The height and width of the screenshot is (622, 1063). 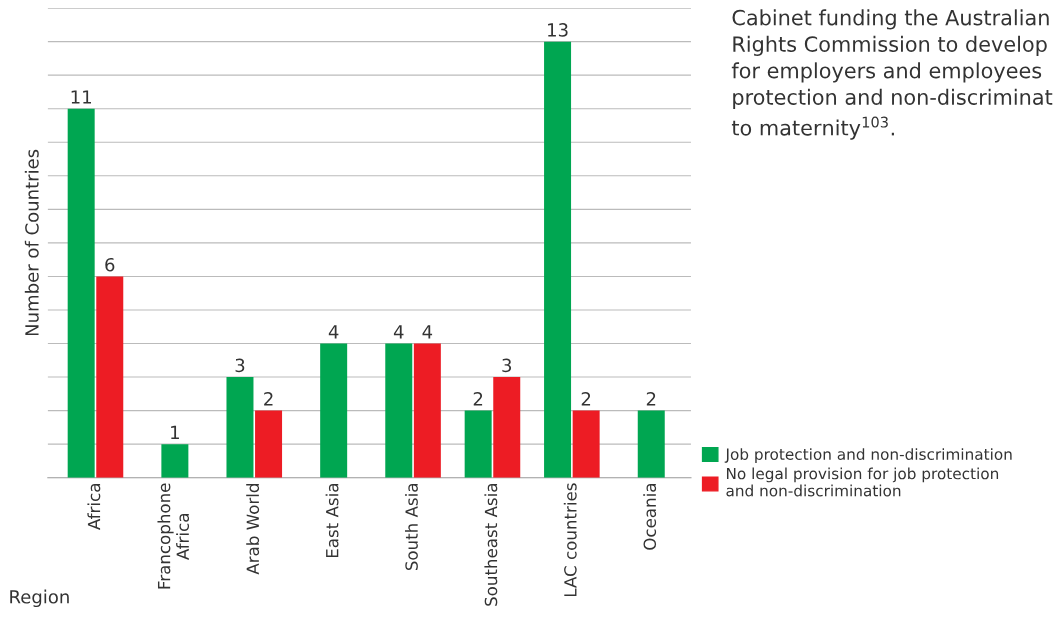 What do you see at coordinates (570, 540) in the screenshot?
I see `x-tick-label: LAC countries` at bounding box center [570, 540].